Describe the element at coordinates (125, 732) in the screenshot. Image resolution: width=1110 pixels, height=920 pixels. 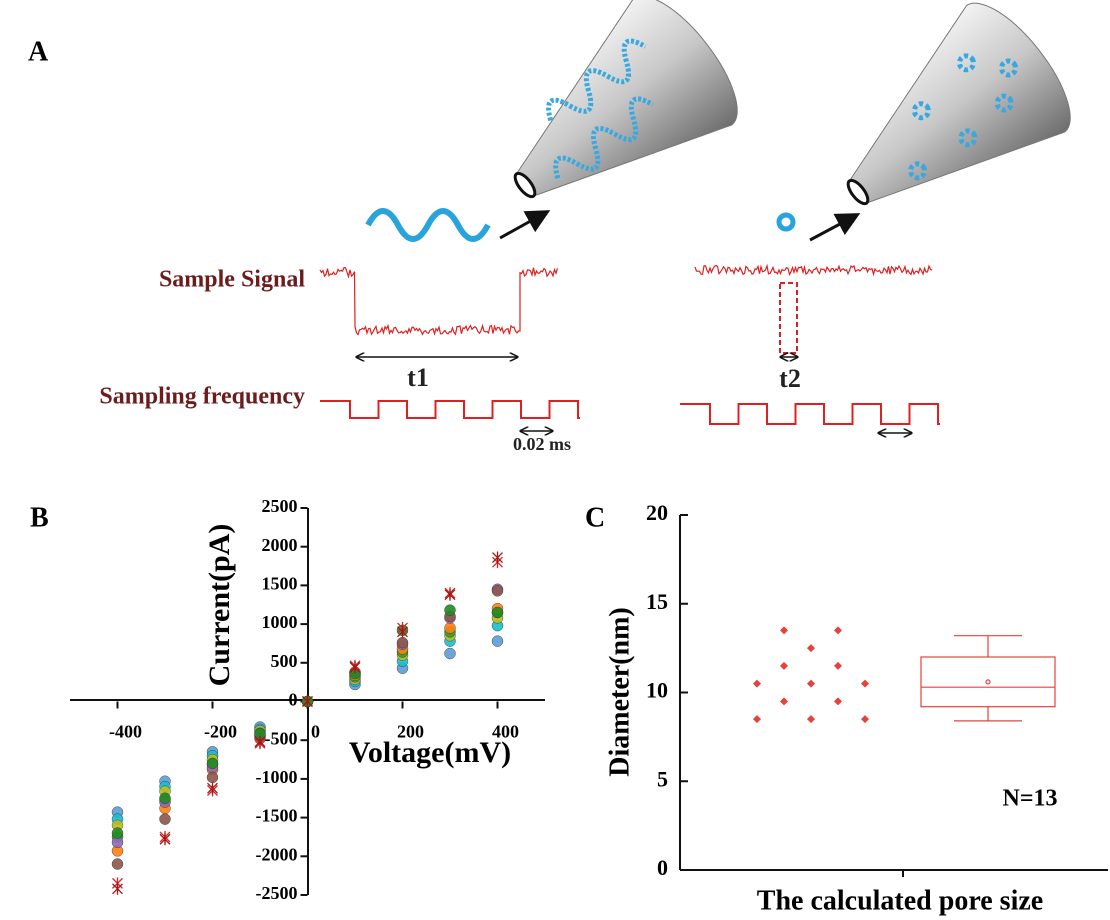
I see `x-tick-label: -400` at that location.